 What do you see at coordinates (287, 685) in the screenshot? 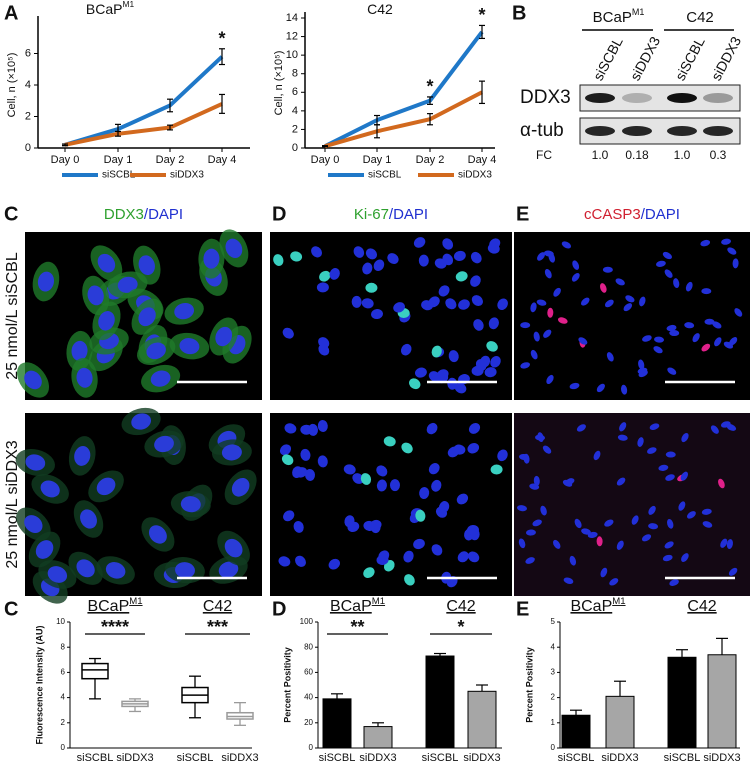
I see `y-axis-label: Percent Positivity` at bounding box center [287, 685].